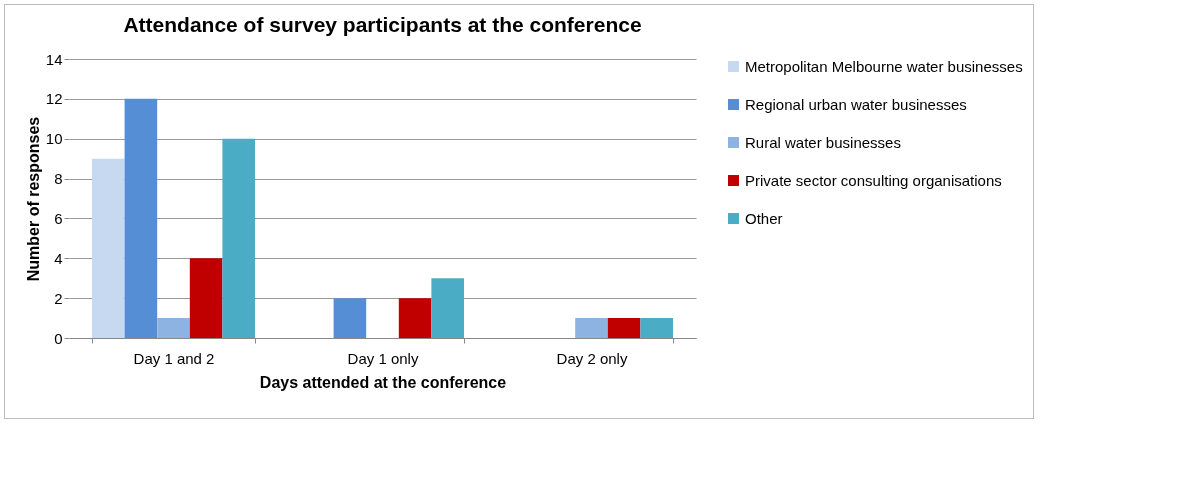 The height and width of the screenshot is (493, 1202). What do you see at coordinates (54, 59) in the screenshot?
I see `y-tick-label: 14` at bounding box center [54, 59].